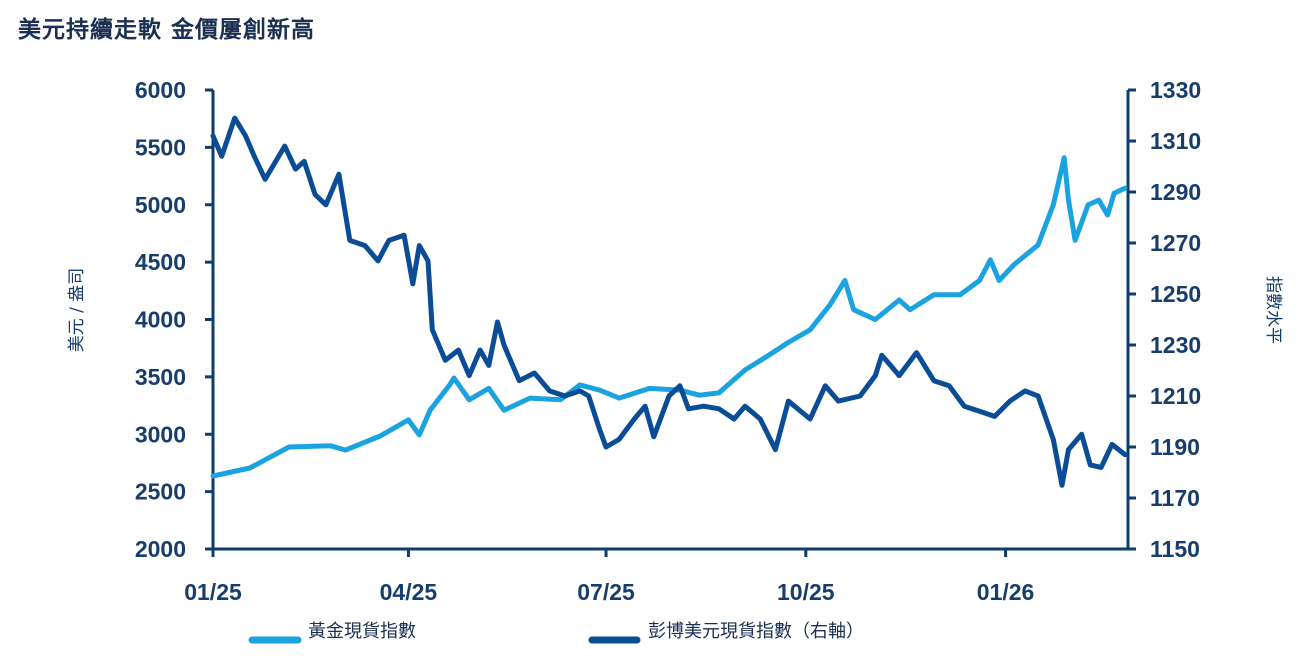 This screenshot has width=1300, height=665. I want to click on x-tick-label: 07/25, so click(606, 592).